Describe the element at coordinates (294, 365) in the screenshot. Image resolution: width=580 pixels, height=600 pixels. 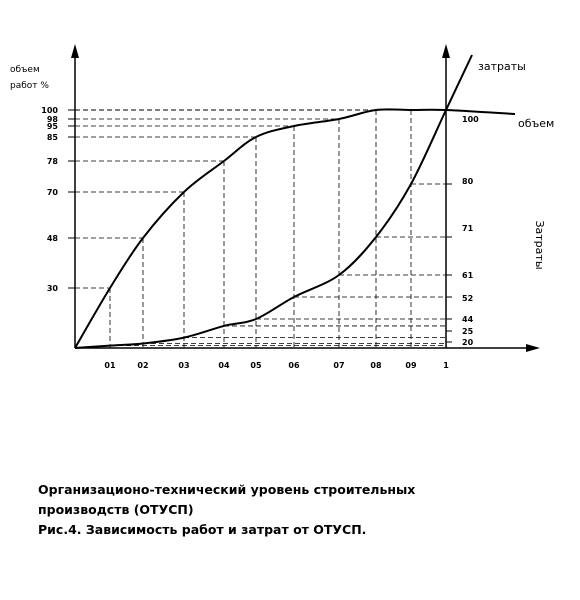
I see `x-tick-label: 06` at that location.